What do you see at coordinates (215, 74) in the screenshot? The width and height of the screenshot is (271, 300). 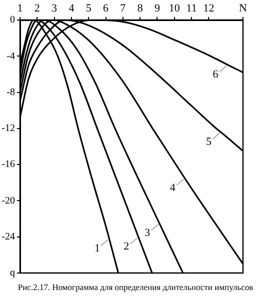 I see `annotation: 6` at bounding box center [215, 74].